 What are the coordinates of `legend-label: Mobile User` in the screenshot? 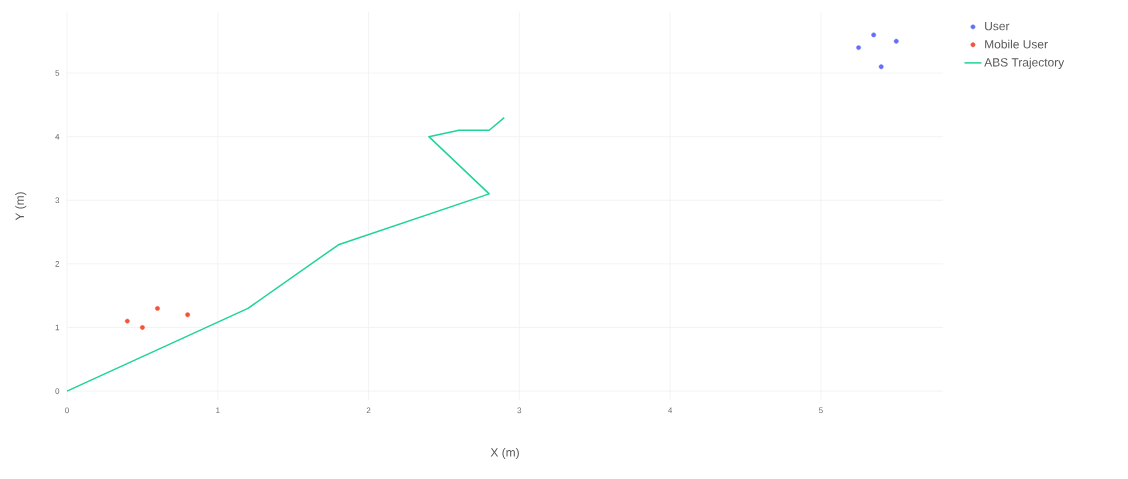 It's located at (1016, 44).